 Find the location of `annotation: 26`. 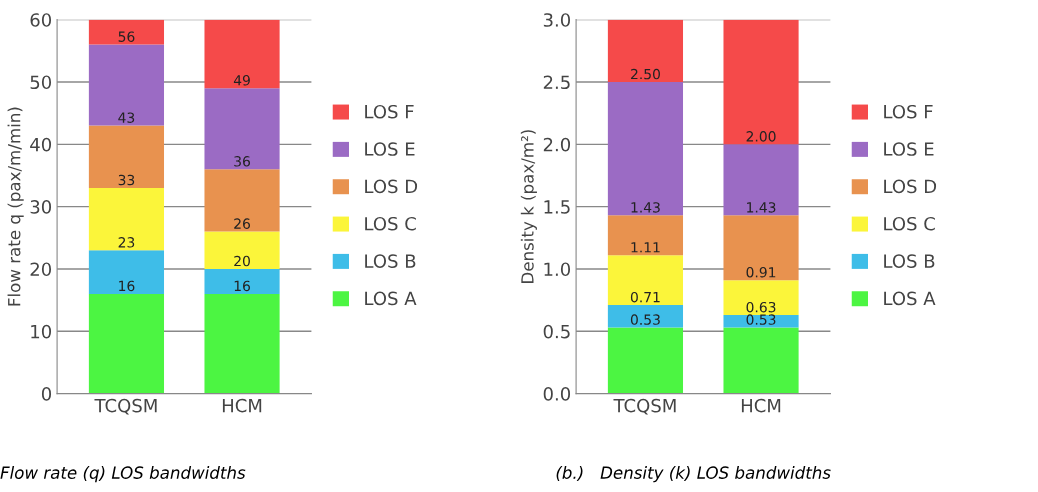

annotation: 26 is located at coordinates (242, 223).